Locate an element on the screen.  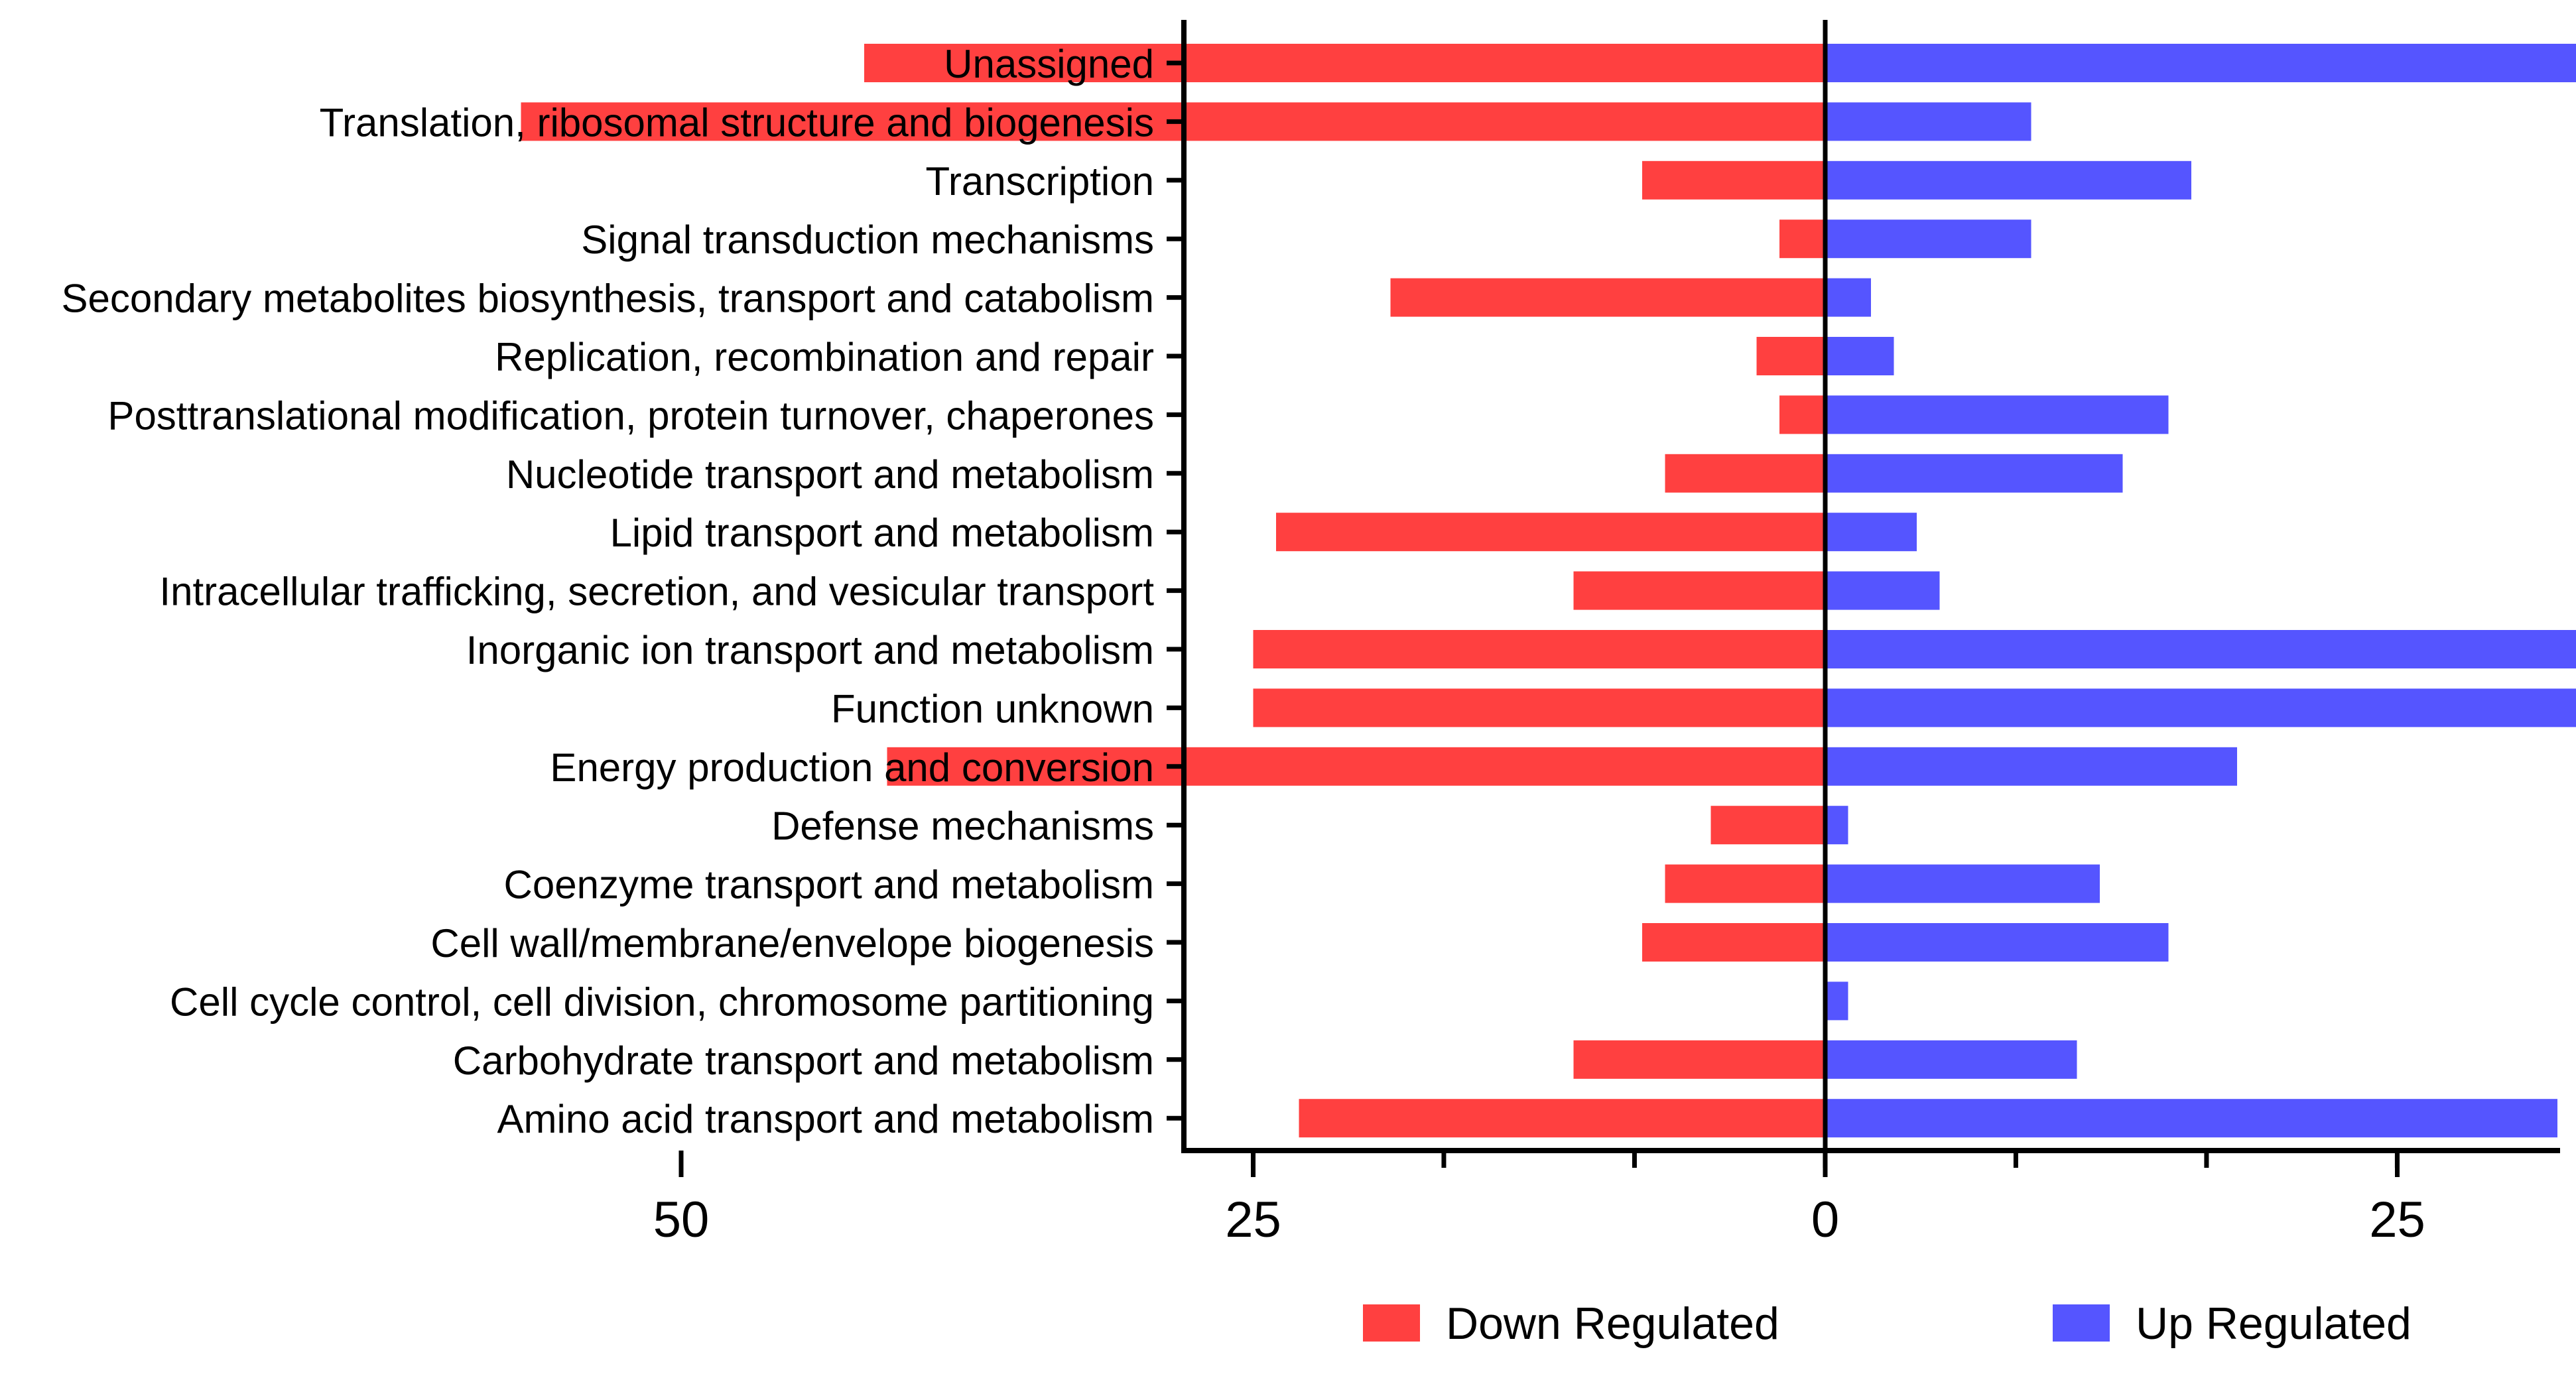
category-label: Nucleotide transport and metabolism is located at coordinates (830, 474).